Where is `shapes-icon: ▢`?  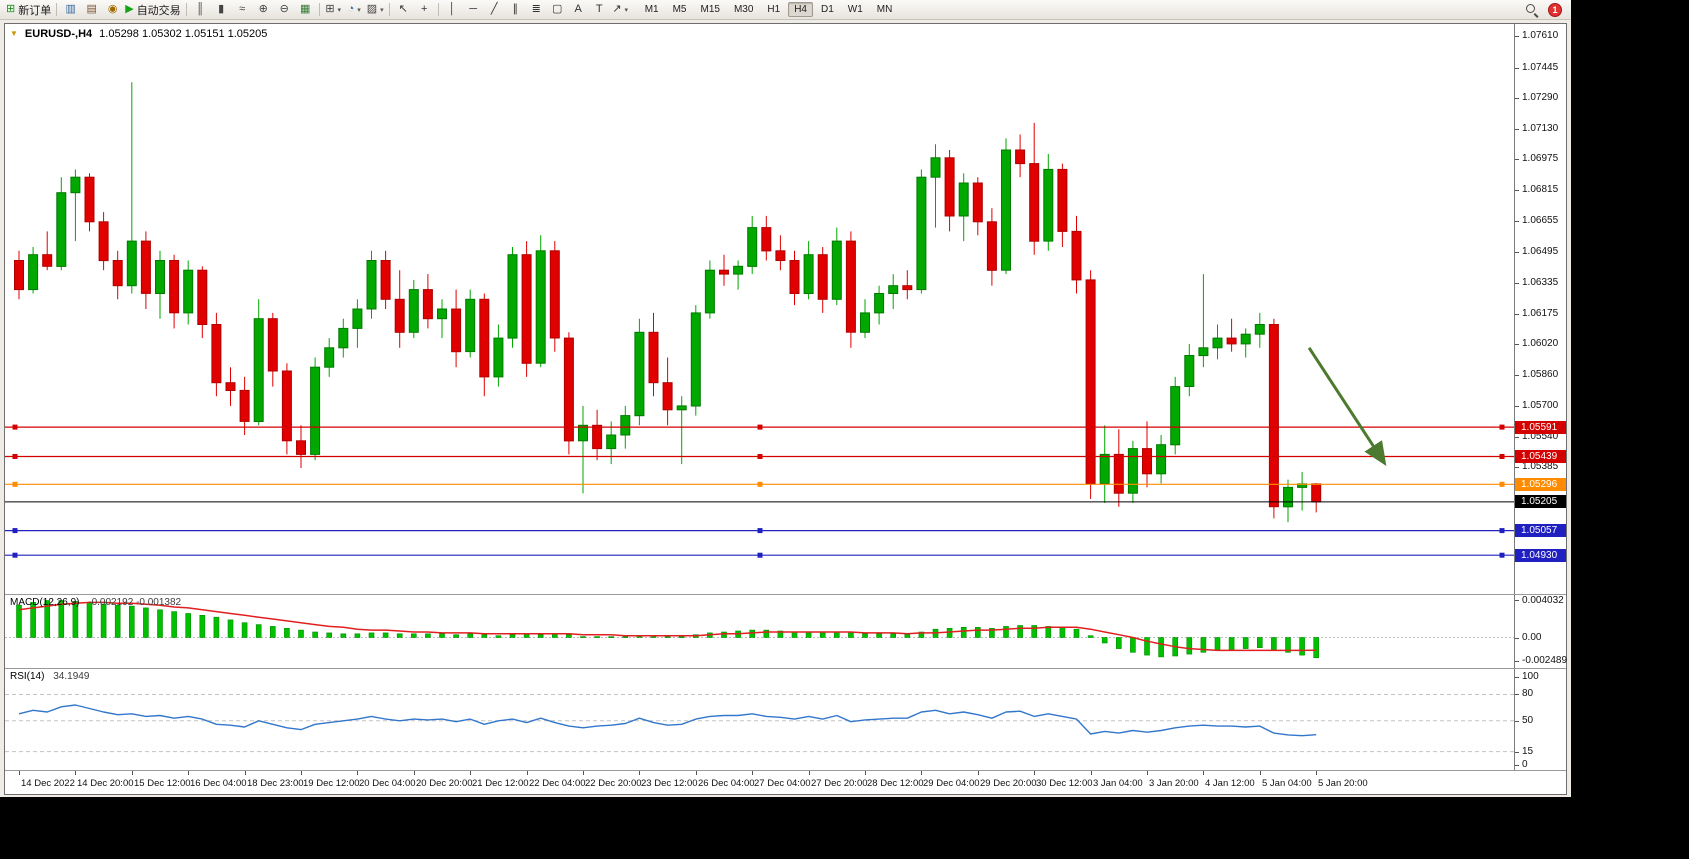
shapes-icon: ▢ is located at coordinates (557, 9).